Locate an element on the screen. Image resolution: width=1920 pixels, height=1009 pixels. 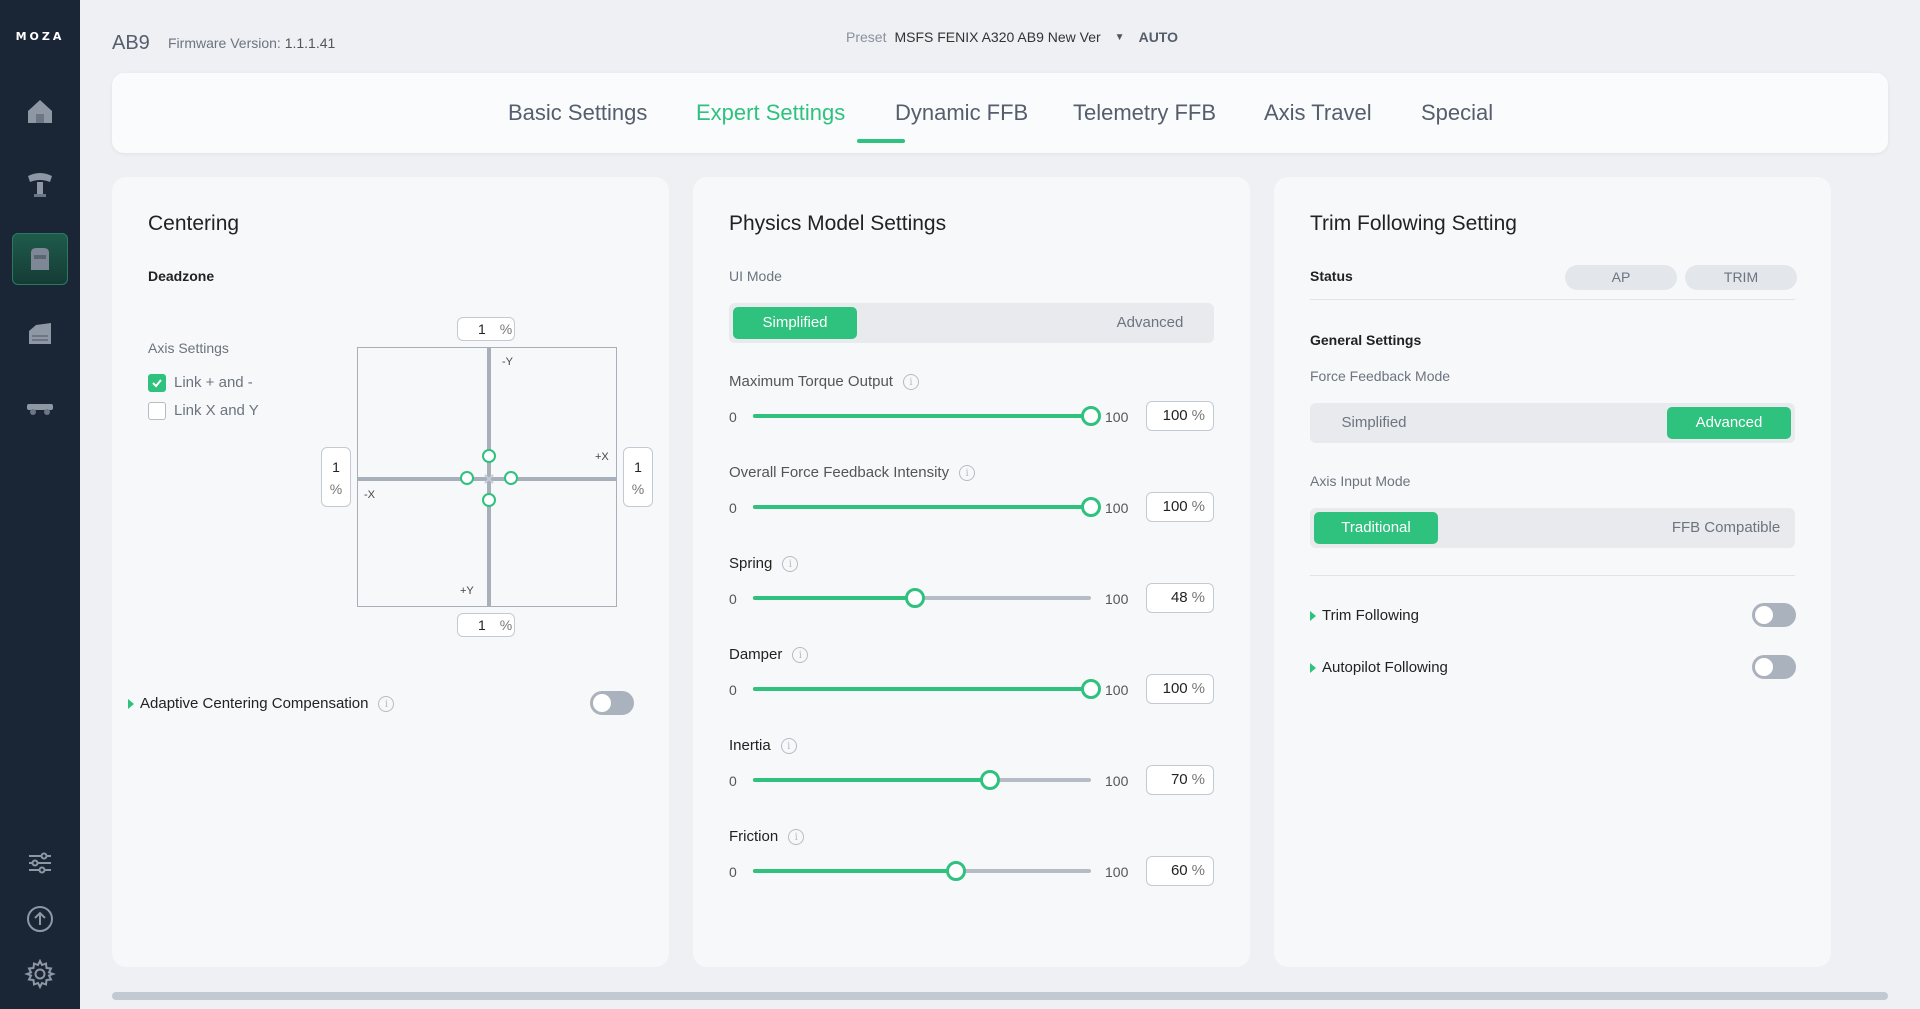
dashboard-device-icon is located at coordinates (40, 185).